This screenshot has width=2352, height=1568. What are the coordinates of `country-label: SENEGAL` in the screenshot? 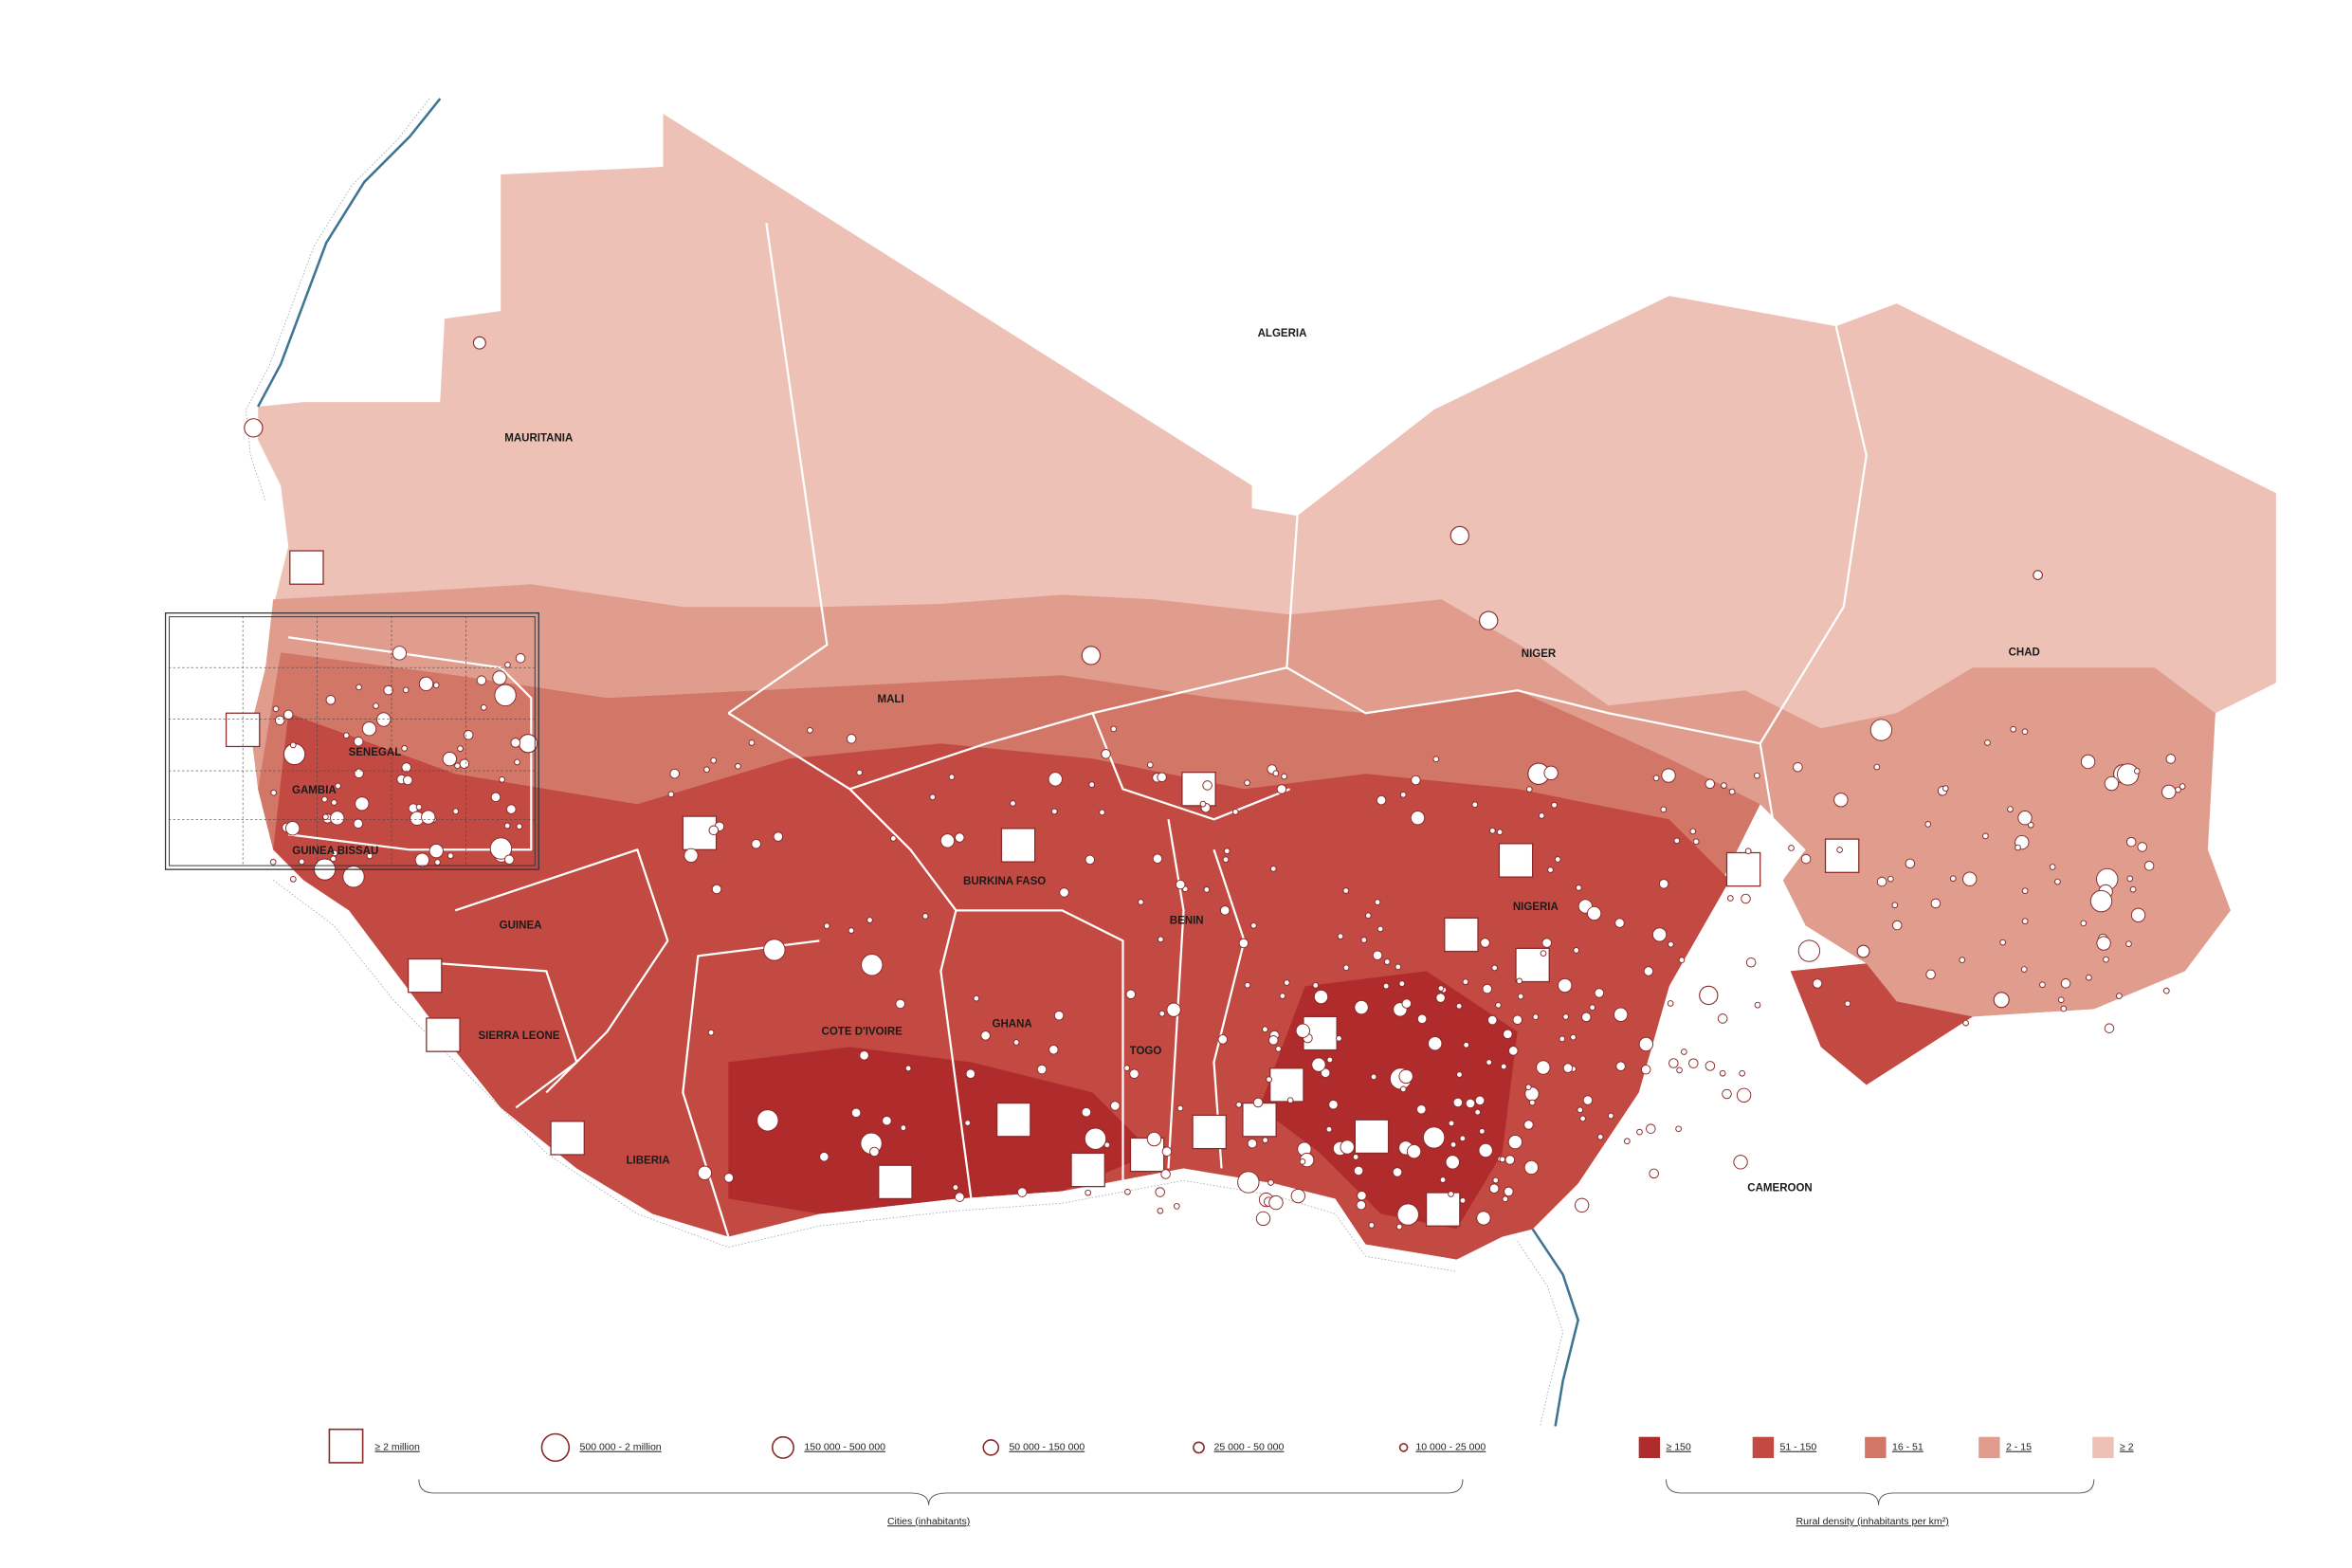 It's located at (375, 752).